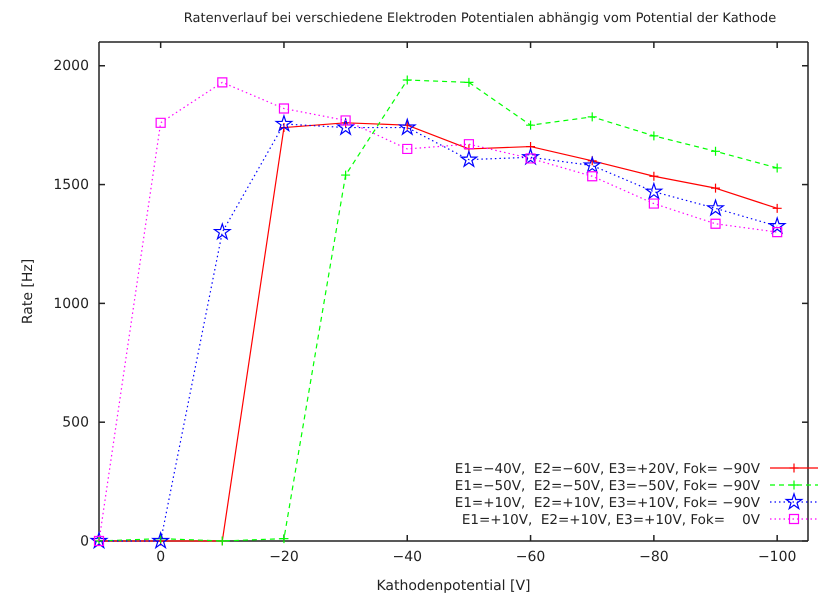  What do you see at coordinates (611, 520) in the screenshot?
I see `legend-label: E1=+10V, E2=+10V, E3=+10V, Fok= 0V` at bounding box center [611, 520].